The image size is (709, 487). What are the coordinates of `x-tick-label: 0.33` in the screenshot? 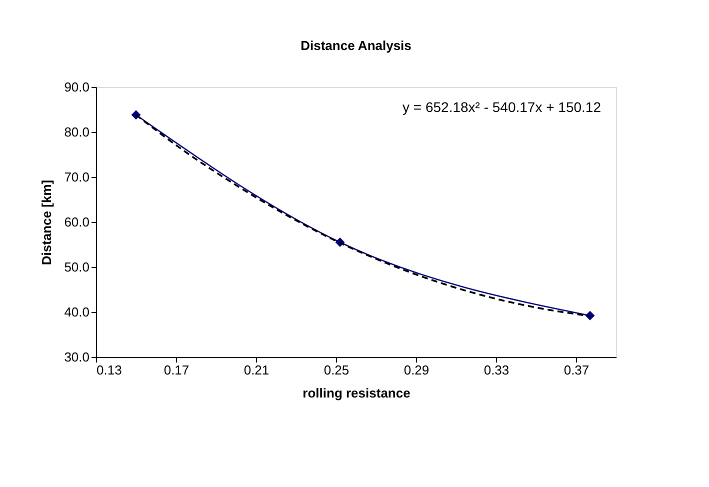 It's located at (497, 370).